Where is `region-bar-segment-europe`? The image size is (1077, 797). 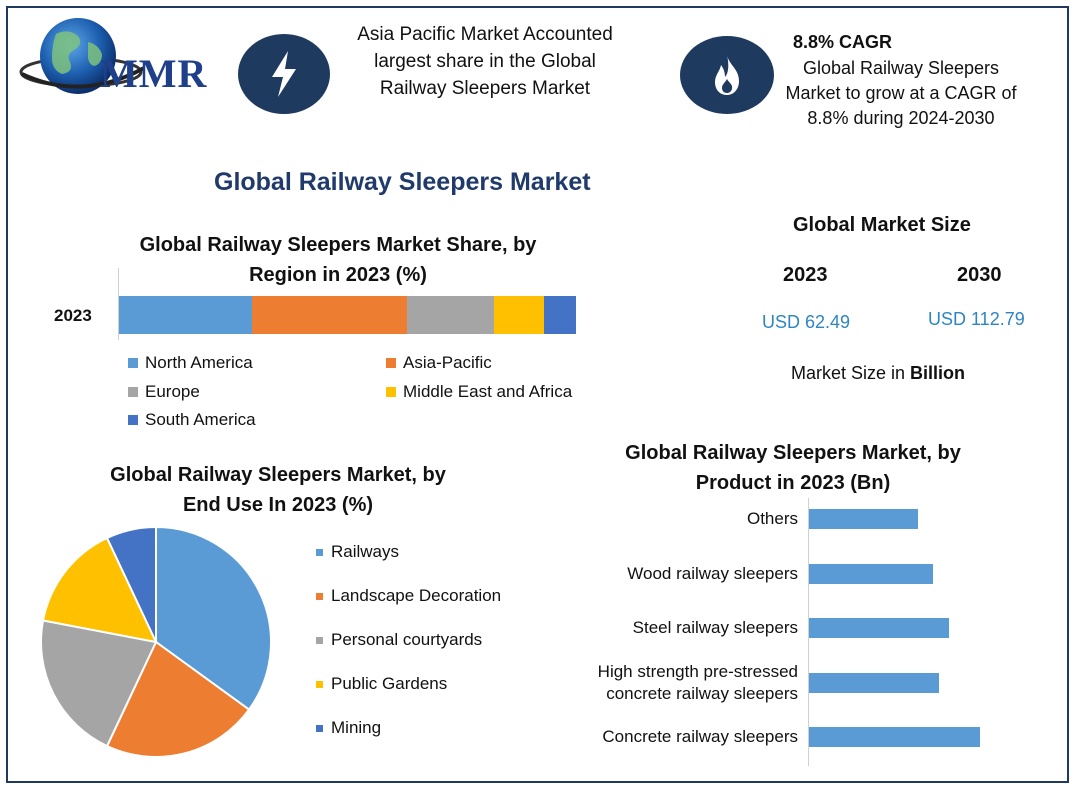 region-bar-segment-europe is located at coordinates (450, 315).